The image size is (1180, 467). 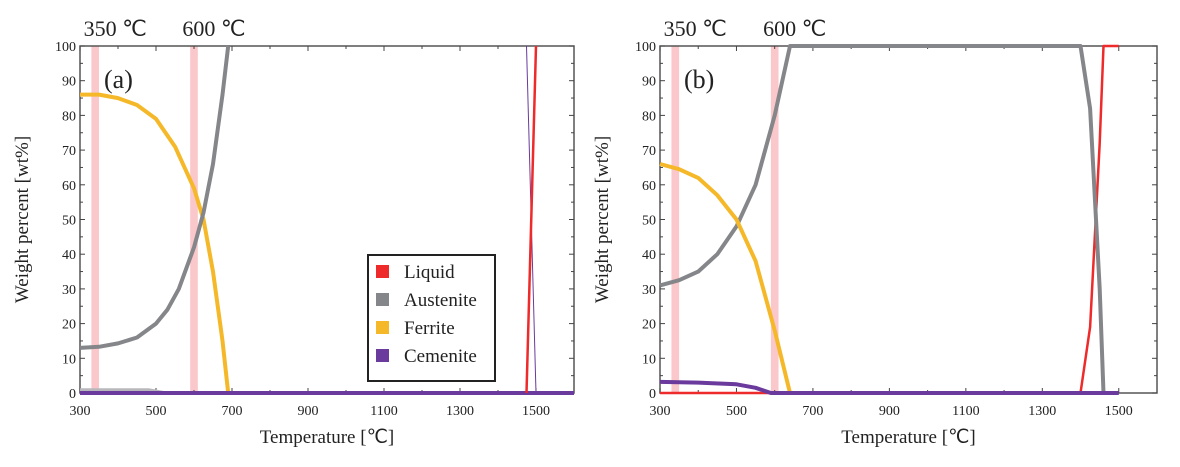 I want to click on legend-box, so click(x=431, y=318).